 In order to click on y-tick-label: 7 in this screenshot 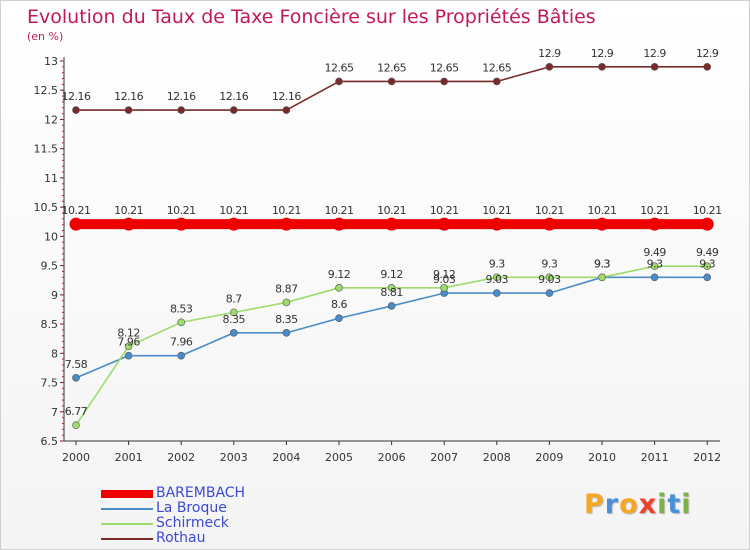, I will do `click(54, 412)`.